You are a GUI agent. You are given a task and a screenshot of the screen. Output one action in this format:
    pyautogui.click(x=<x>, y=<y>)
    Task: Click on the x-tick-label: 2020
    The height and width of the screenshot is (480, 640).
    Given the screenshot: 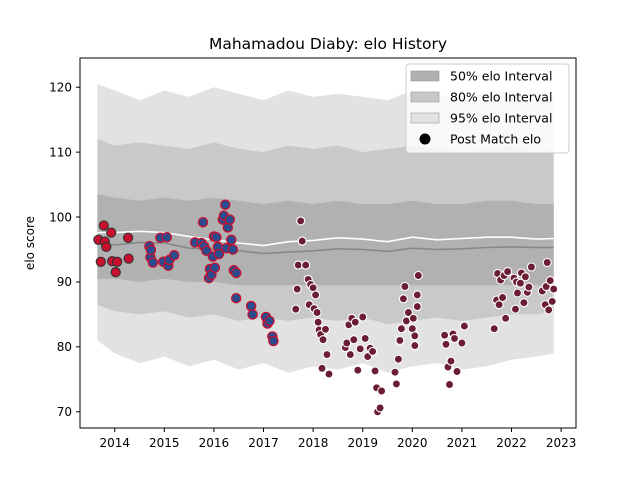 What is the action you would take?
    pyautogui.click(x=412, y=443)
    